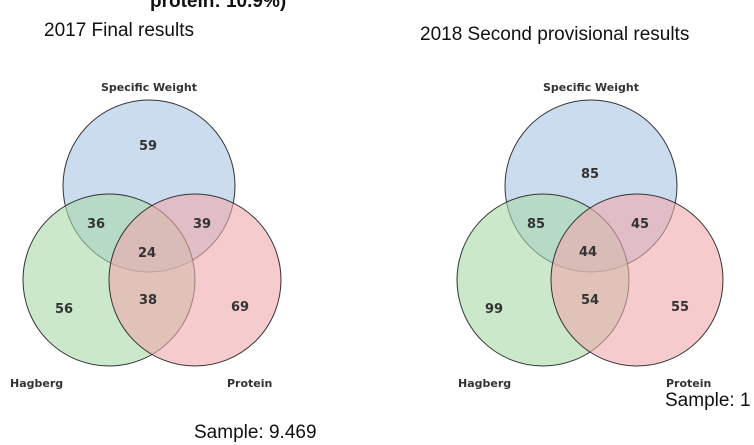  What do you see at coordinates (148, 300) in the screenshot?
I see `count-left-right: 38` at bounding box center [148, 300].